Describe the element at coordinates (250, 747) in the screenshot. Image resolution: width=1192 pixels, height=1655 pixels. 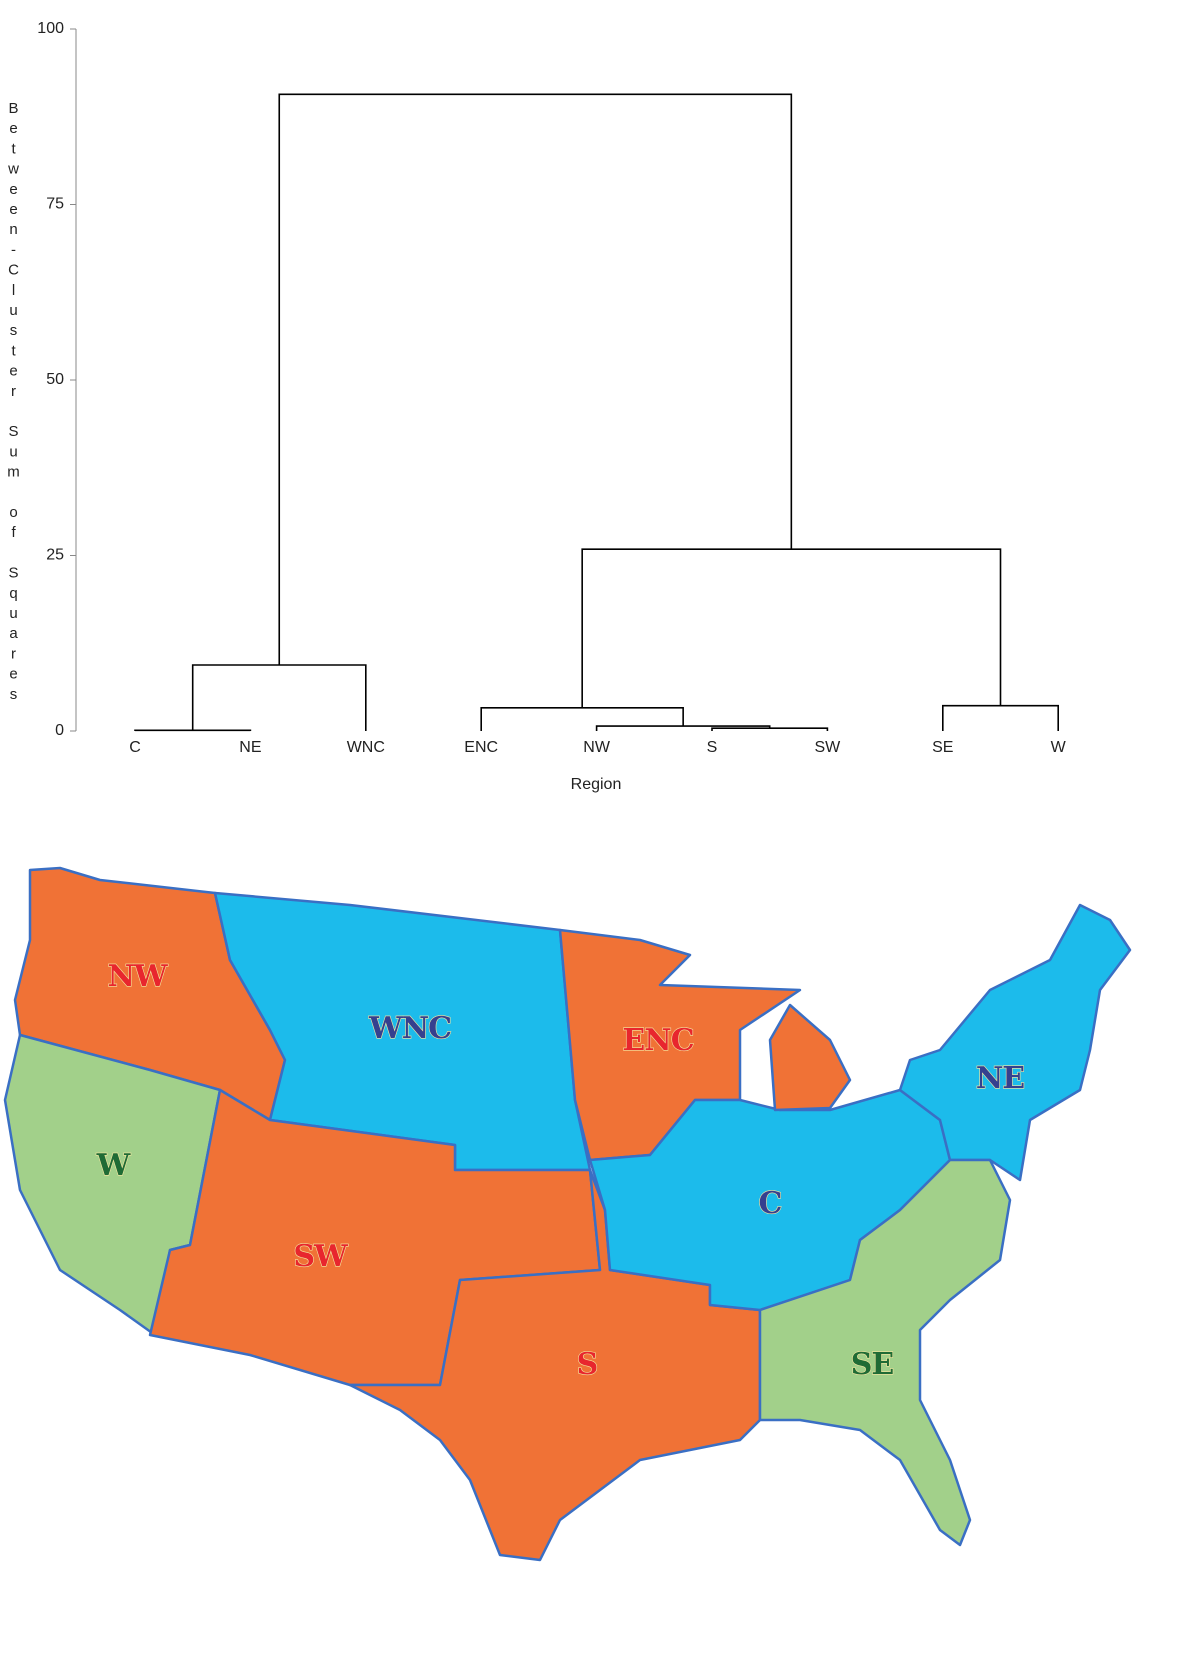
I see `leaf-label: NE` at that location.